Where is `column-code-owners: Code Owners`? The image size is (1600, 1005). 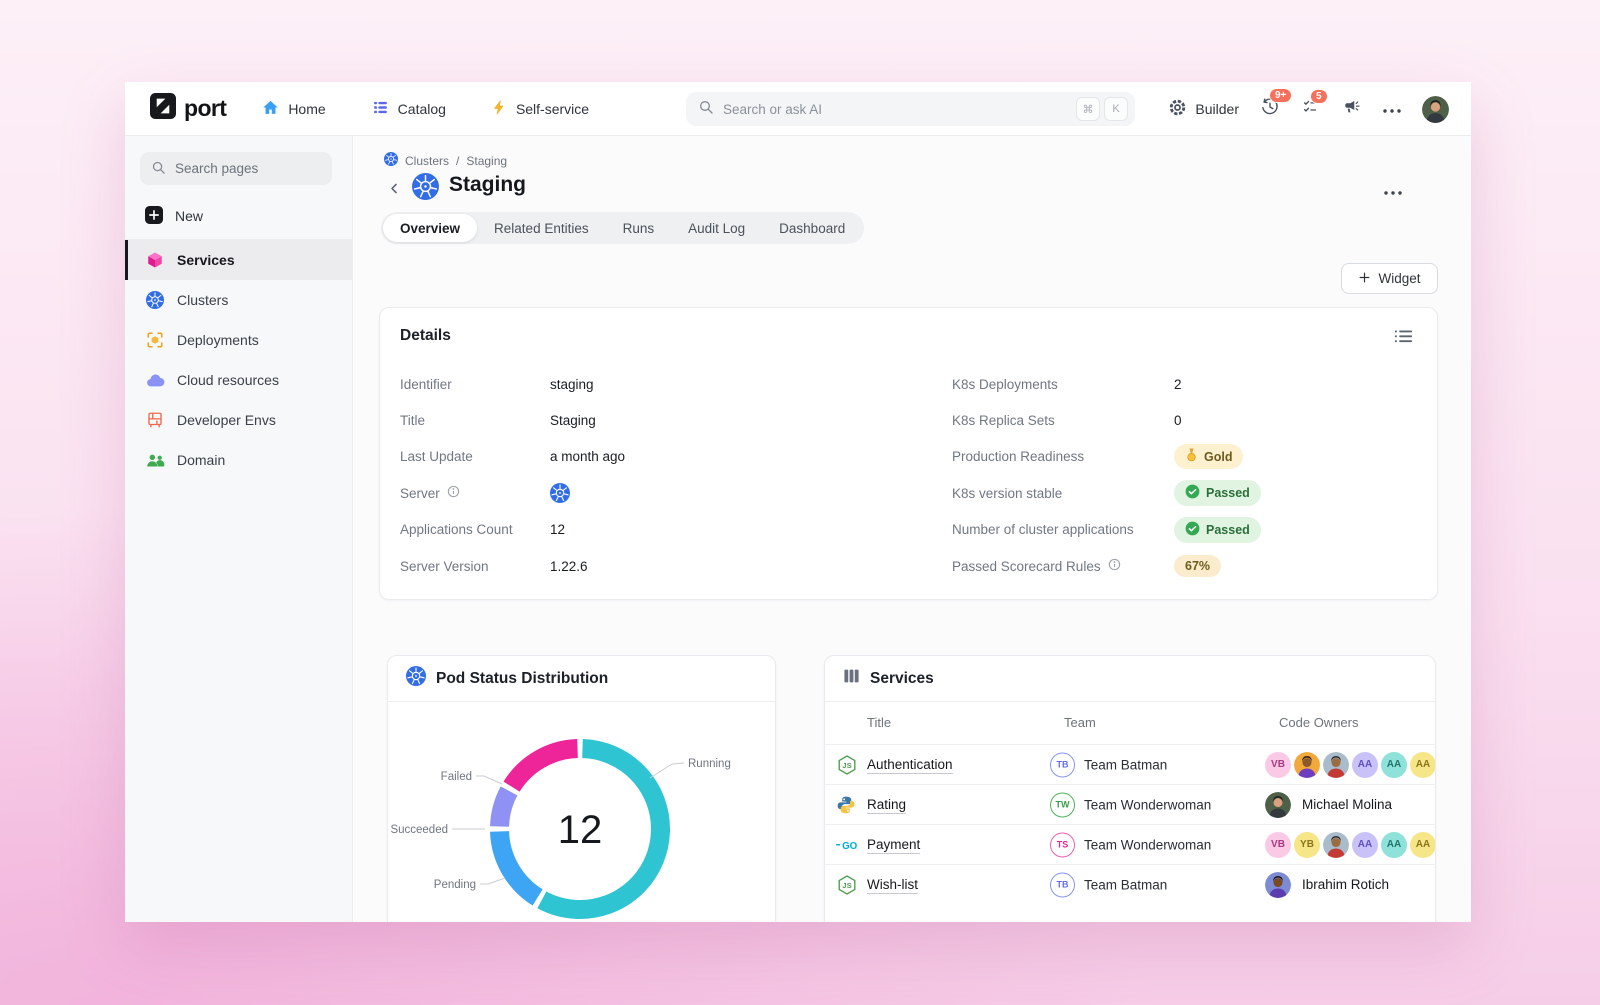
column-code-owners: Code Owners is located at coordinates (1319, 722).